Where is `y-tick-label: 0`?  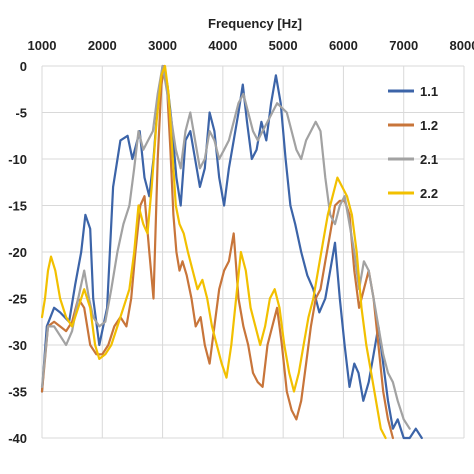 y-tick-label: 0 is located at coordinates (23, 66).